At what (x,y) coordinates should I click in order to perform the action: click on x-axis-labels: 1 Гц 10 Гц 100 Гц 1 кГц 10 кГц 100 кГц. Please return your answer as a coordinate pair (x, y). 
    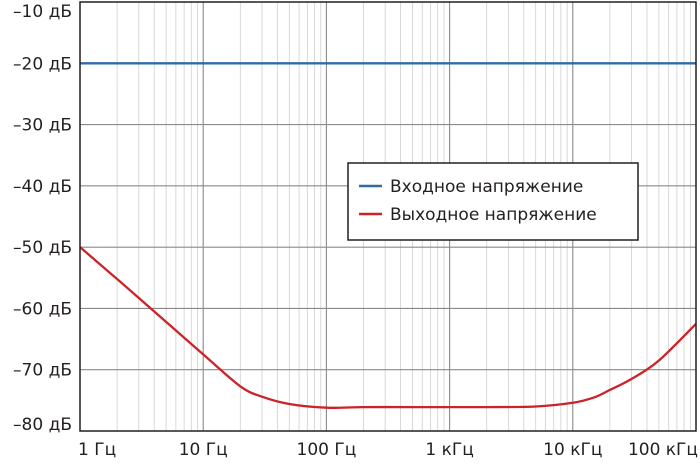
    Looking at the image, I should click on (388, 450).